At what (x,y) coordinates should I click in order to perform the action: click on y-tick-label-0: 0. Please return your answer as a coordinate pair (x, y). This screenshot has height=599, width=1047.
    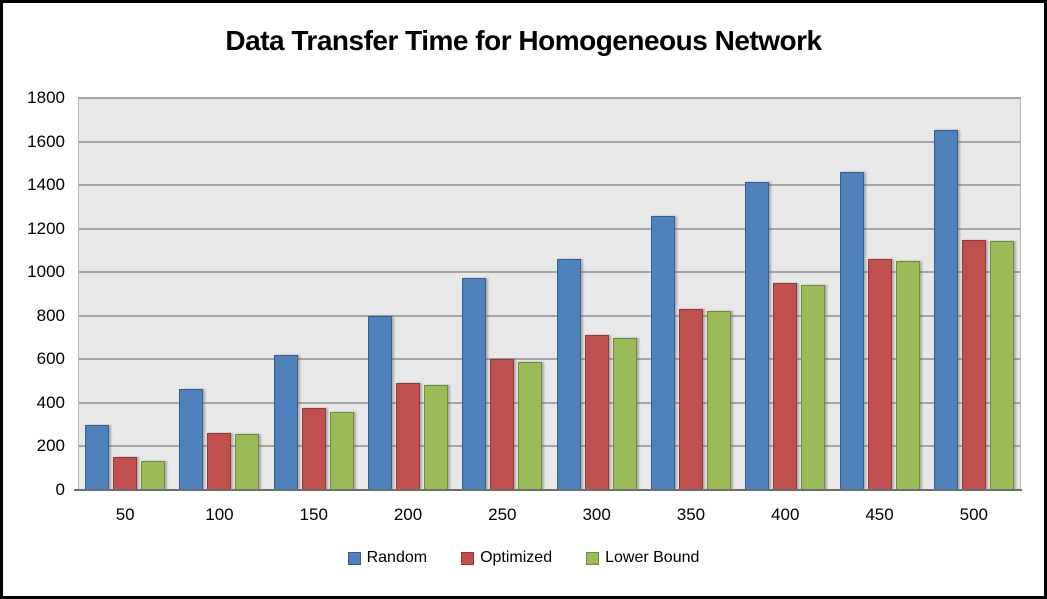
    Looking at the image, I should click on (60, 489).